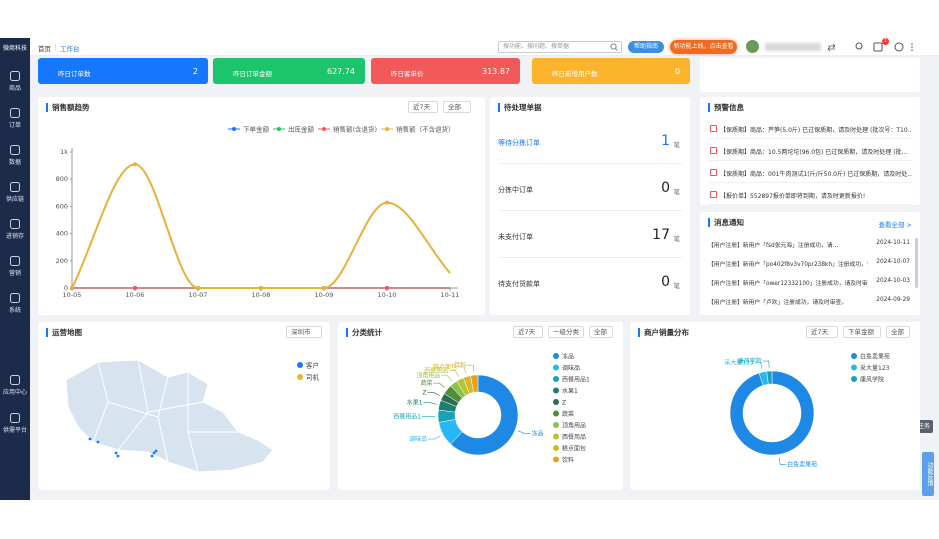 This screenshot has height=539, width=939. What do you see at coordinates (418, 439) in the screenshot?
I see `slice-label: 调味品` at bounding box center [418, 439].